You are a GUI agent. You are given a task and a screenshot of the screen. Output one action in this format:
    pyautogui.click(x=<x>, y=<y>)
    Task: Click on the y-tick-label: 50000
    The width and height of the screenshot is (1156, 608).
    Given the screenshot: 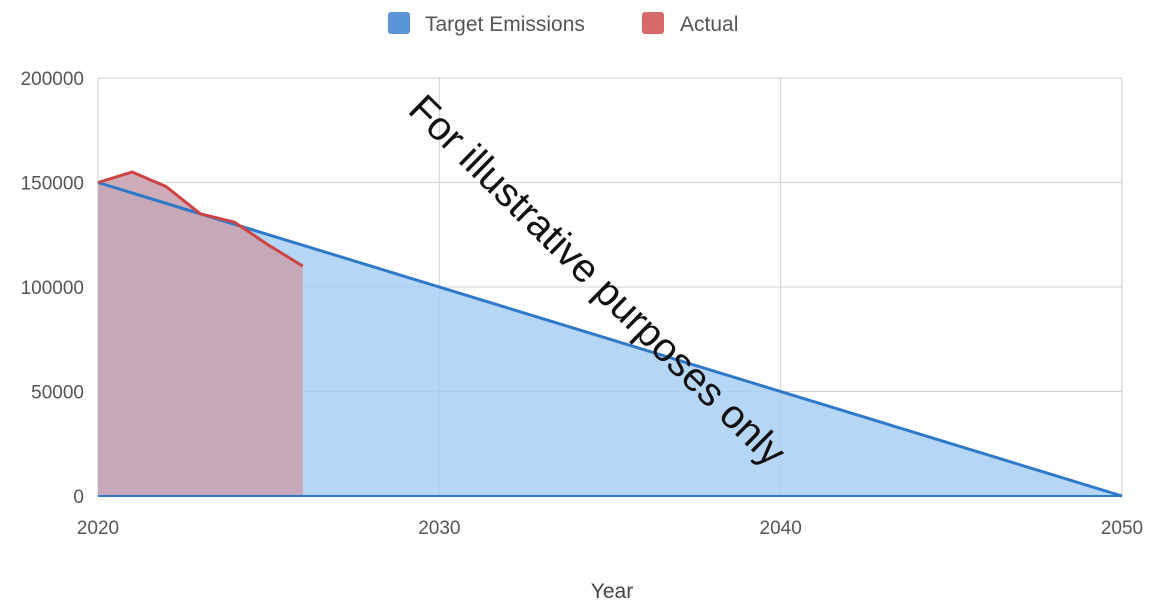 What is the action you would take?
    pyautogui.click(x=57, y=393)
    